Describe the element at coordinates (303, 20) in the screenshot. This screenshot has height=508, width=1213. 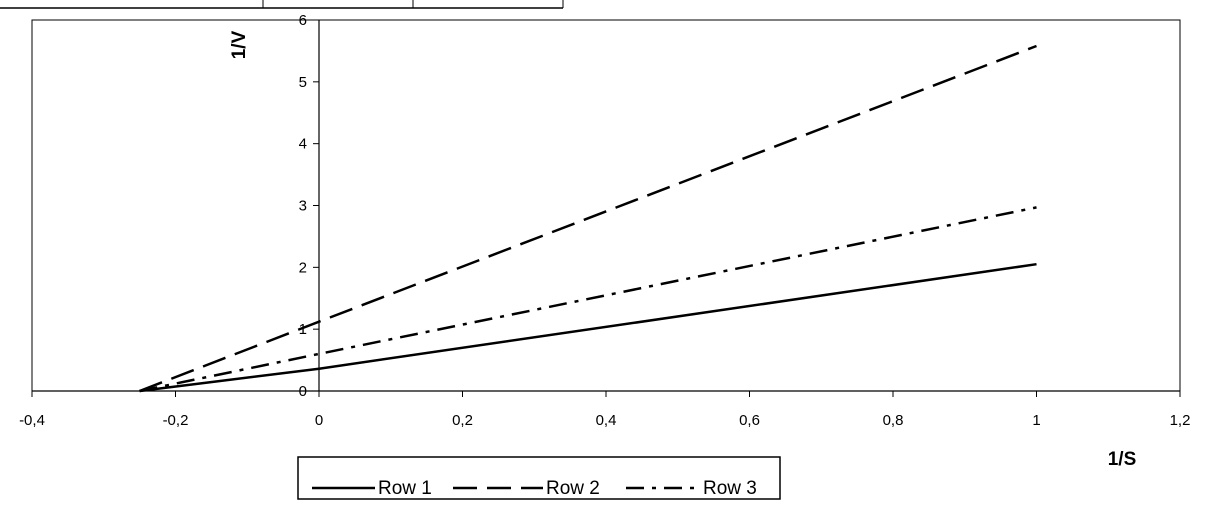
I see `y-tick-label: 6` at that location.